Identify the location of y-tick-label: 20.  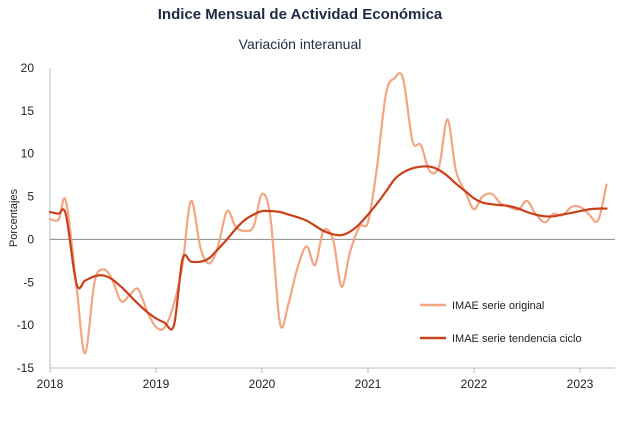
(28, 68).